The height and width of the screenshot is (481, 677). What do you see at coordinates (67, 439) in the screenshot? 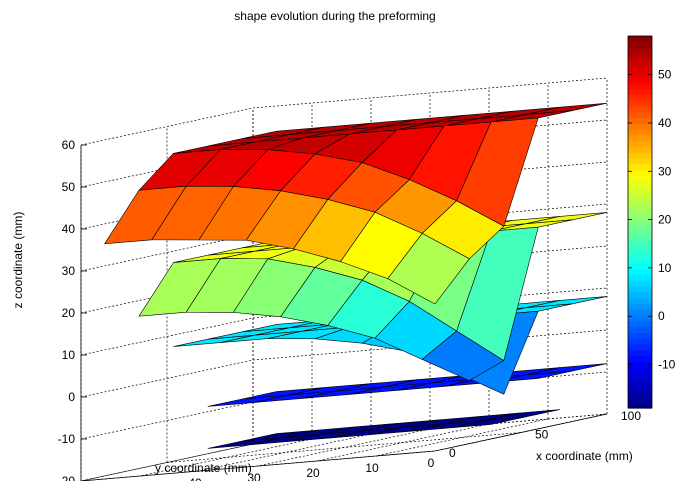
I see `z-tick-label: -10` at bounding box center [67, 439].